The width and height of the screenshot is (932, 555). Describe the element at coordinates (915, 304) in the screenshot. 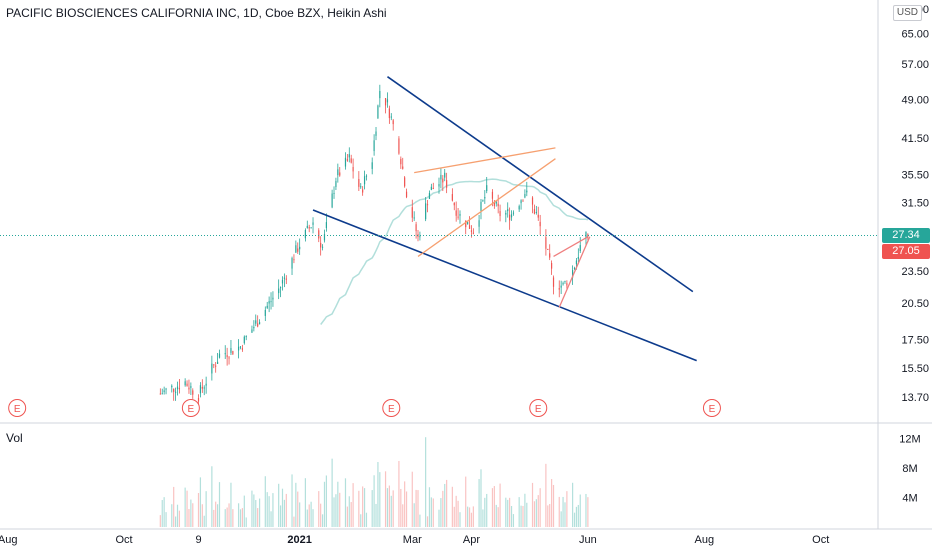

I see `y-tick-label-9: 20.50` at that location.